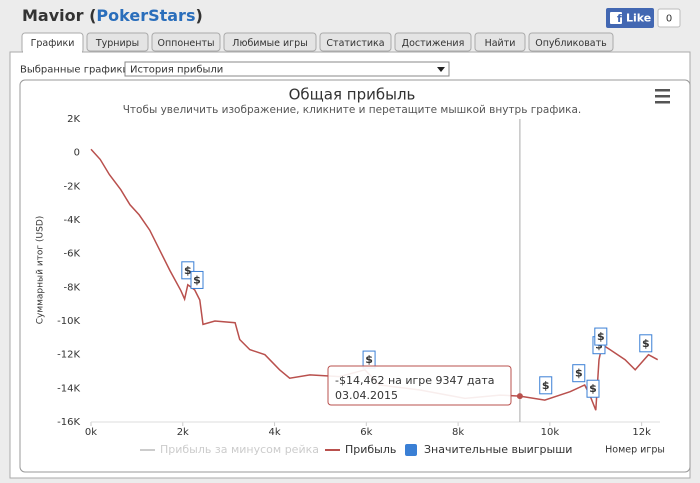  I want to click on tab-label: Статистика, so click(355, 43).